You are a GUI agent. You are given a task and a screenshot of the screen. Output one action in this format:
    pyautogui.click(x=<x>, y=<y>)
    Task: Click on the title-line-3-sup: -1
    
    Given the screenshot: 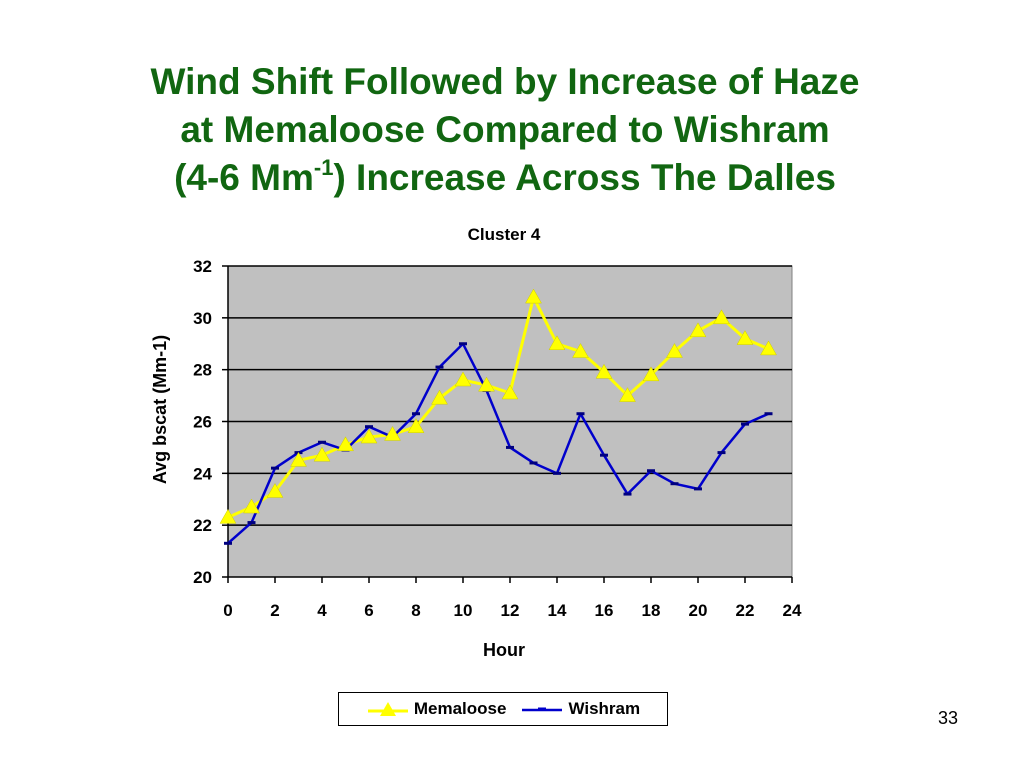 What is the action you would take?
    pyautogui.click(x=323, y=167)
    